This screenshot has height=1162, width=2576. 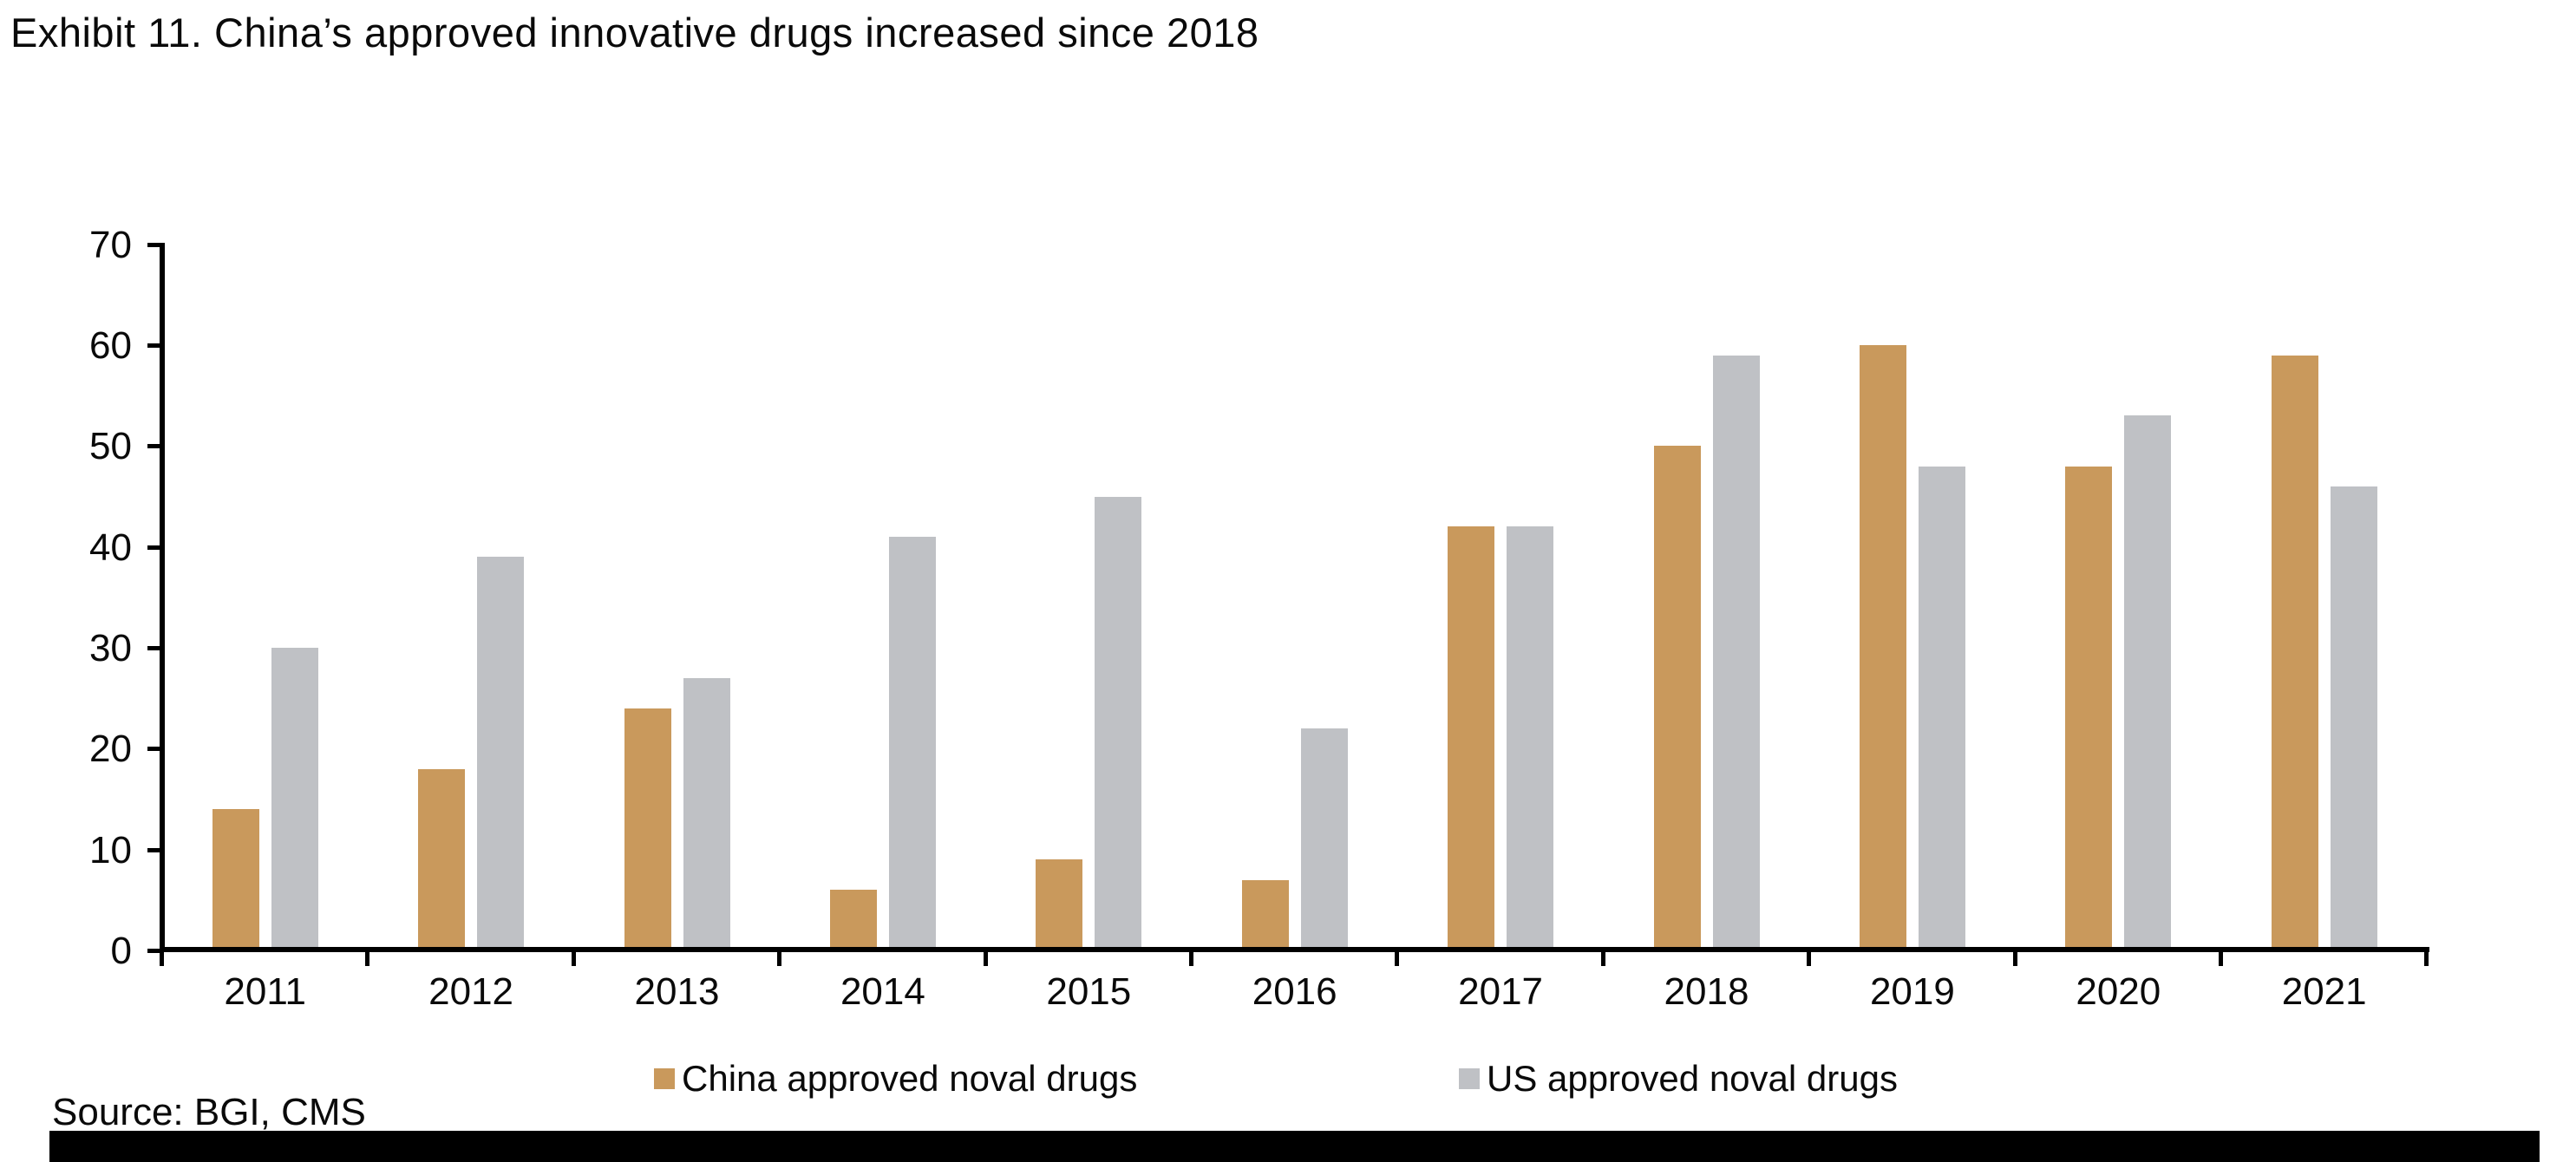 What do you see at coordinates (1265, 915) in the screenshot?
I see `bar-china-2016` at bounding box center [1265, 915].